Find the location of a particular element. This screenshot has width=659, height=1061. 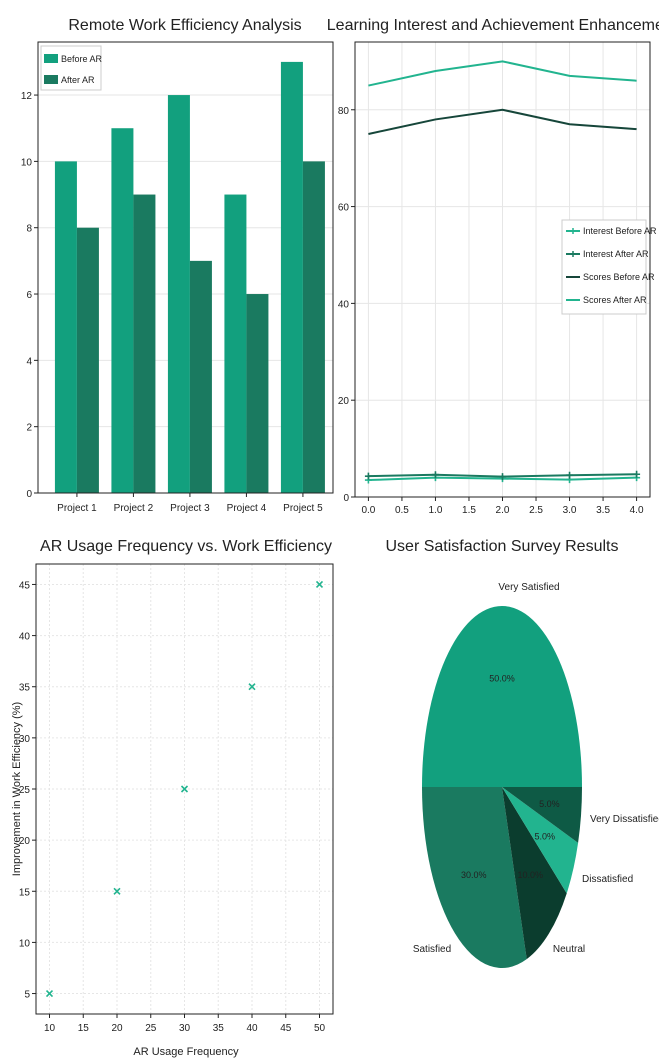

scatter-x-axis-label: AR Usage Frequency is located at coordinates (186, 1052).